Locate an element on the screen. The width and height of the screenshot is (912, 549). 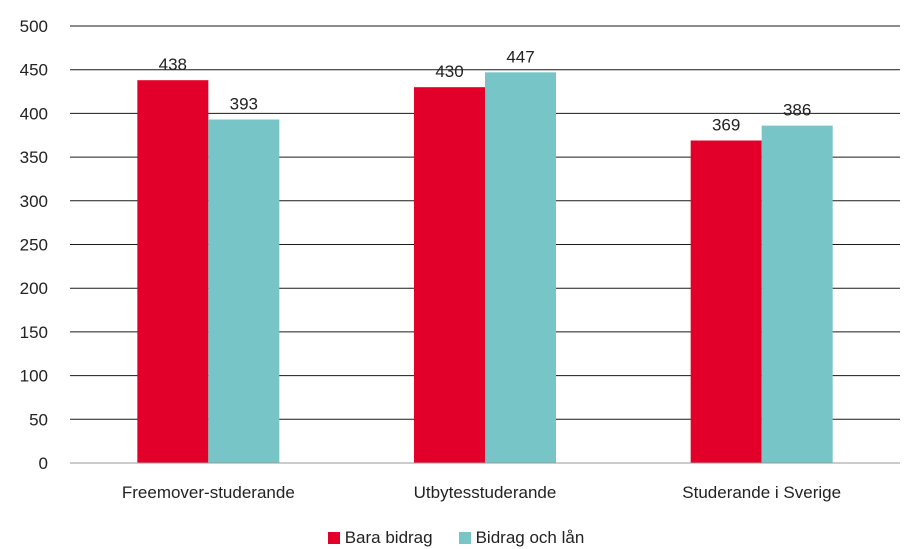
y-tick-label: 450 is located at coordinates (34, 70).